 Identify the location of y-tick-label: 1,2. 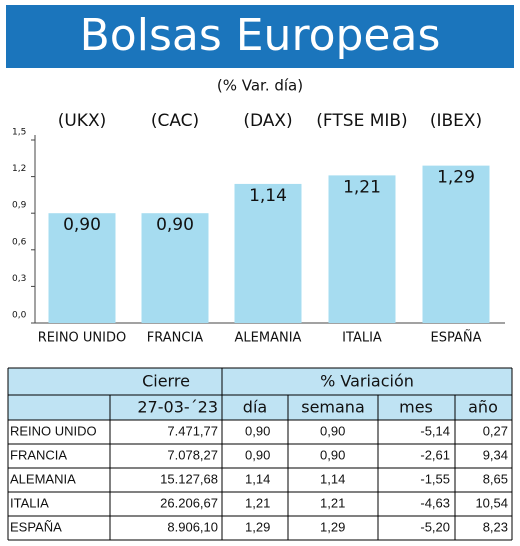
(19, 169).